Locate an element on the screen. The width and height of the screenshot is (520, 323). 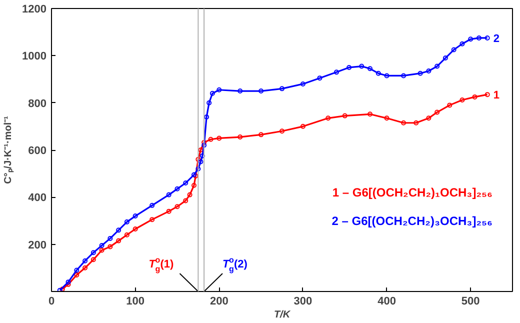
y-tick-label: 200 is located at coordinates (37, 245).